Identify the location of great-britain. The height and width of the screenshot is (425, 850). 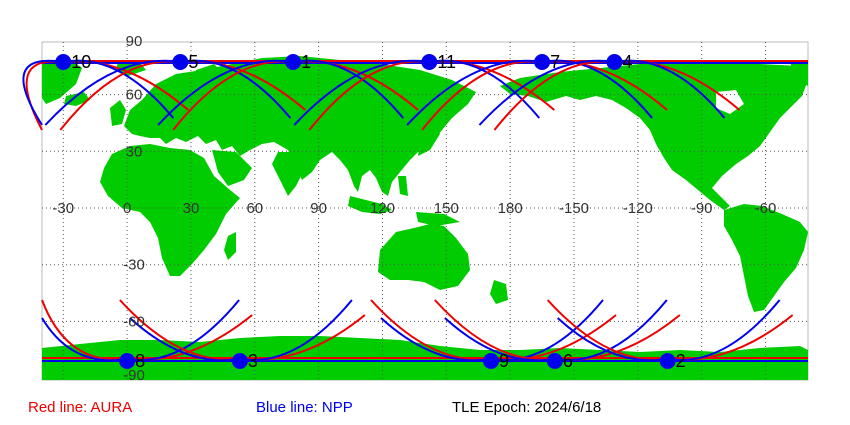
(118, 113).